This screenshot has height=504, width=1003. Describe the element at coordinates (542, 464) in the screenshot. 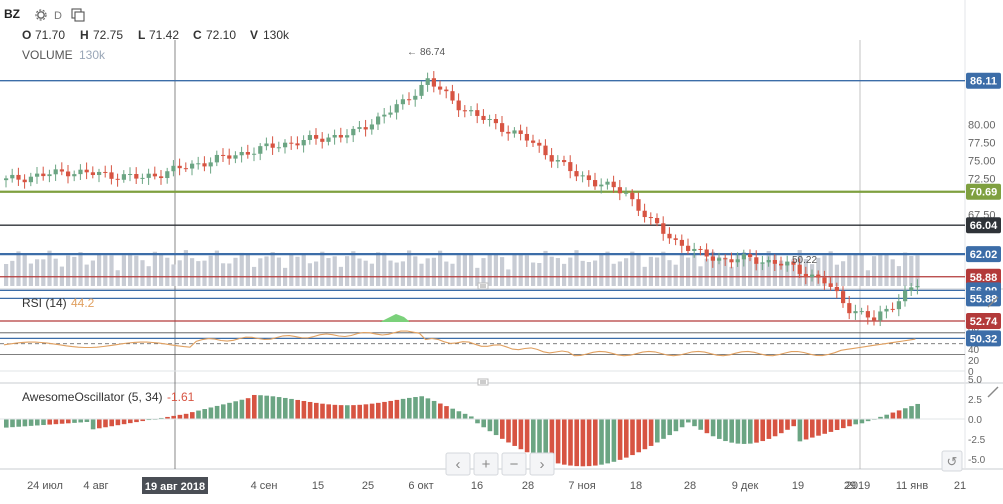

I see `scroll-right-button` at that location.